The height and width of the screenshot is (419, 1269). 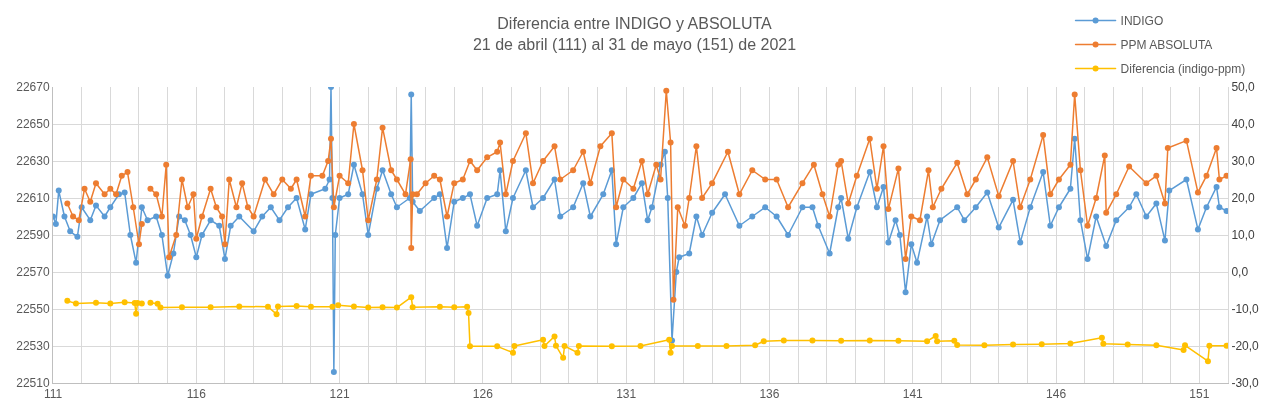 I want to click on y-tick-label: 22590, so click(x=33, y=235).